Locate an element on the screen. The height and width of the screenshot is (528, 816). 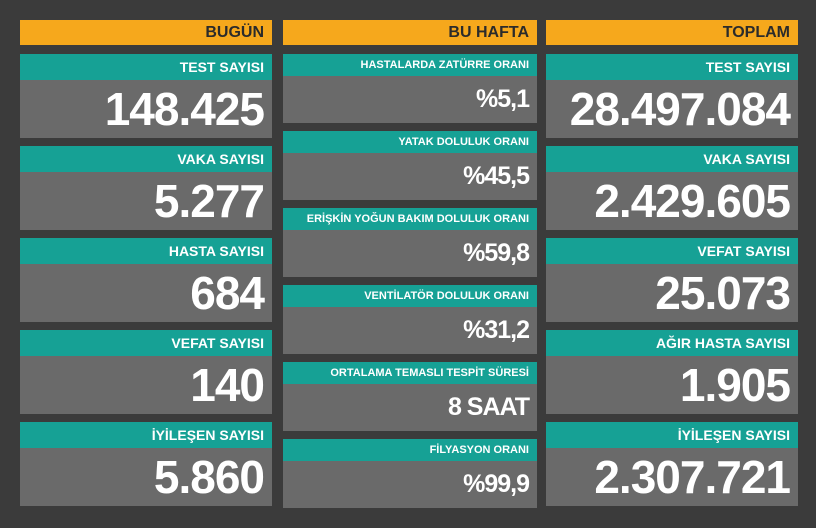
stat-card: VEFAT SAYISI 140 is located at coordinates (146, 372).